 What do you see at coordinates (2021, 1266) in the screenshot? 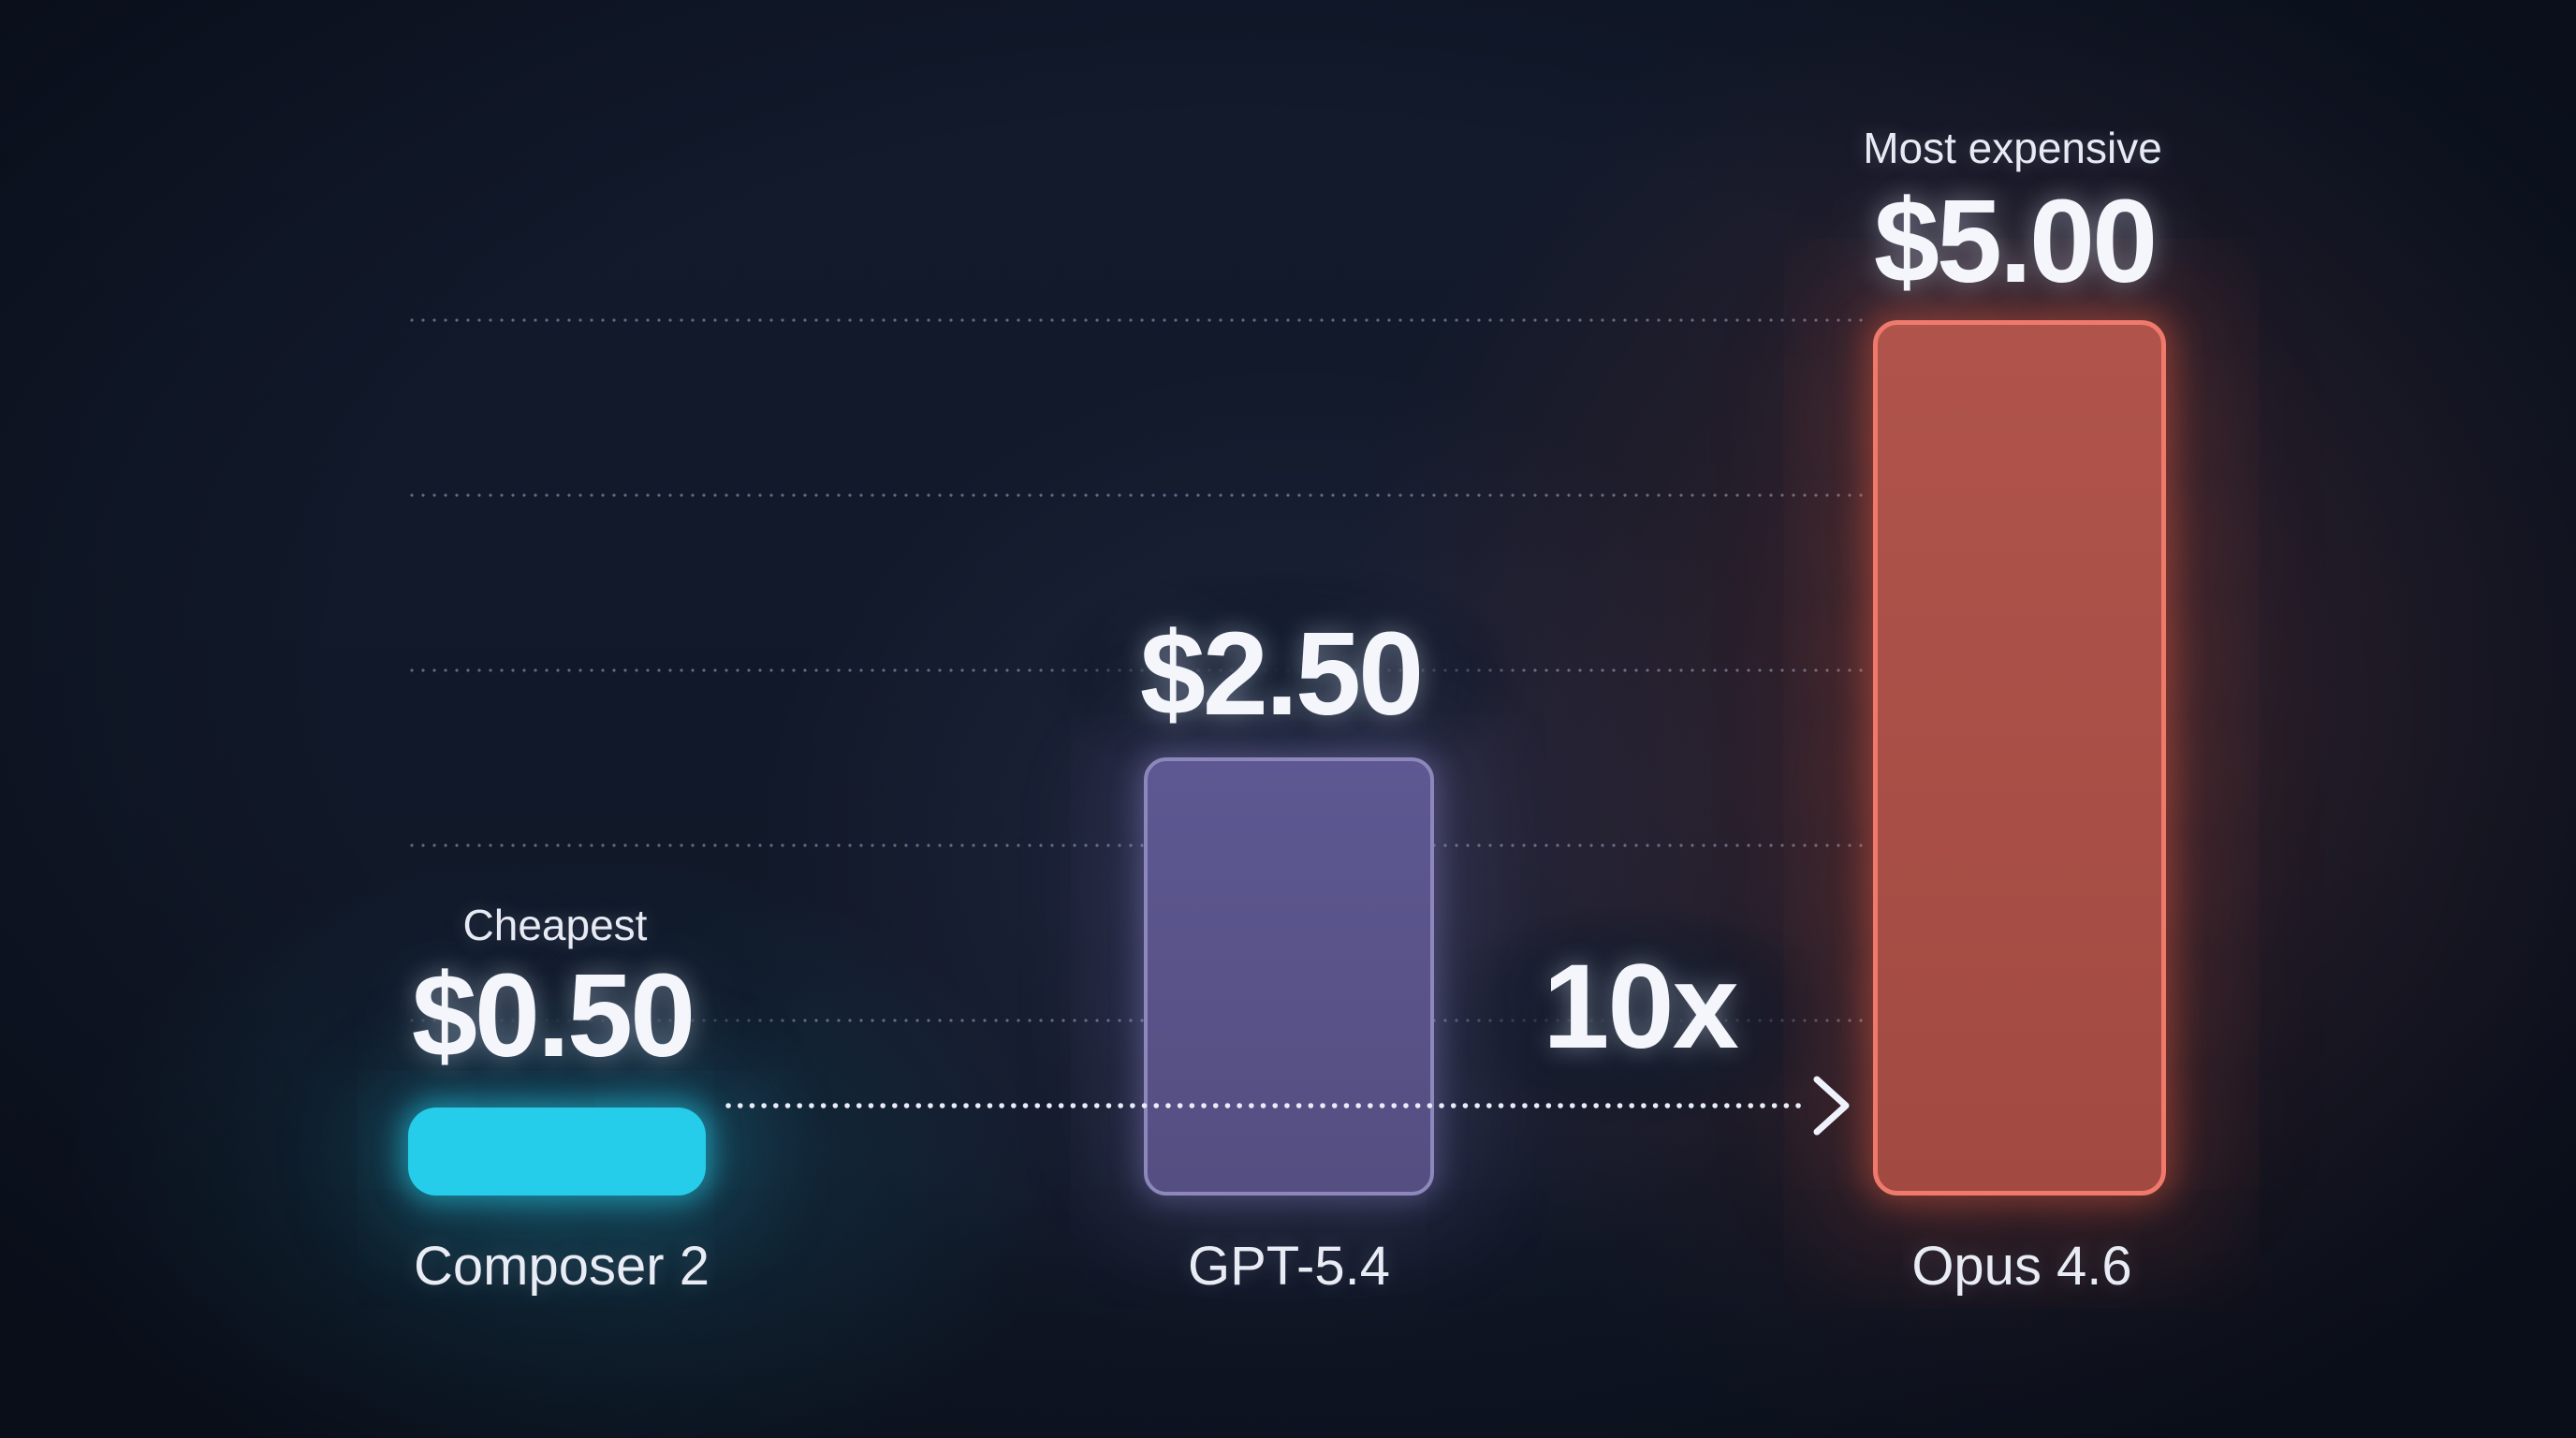
I see `category-label-opus-4-6: Opus 4.6` at bounding box center [2021, 1266].